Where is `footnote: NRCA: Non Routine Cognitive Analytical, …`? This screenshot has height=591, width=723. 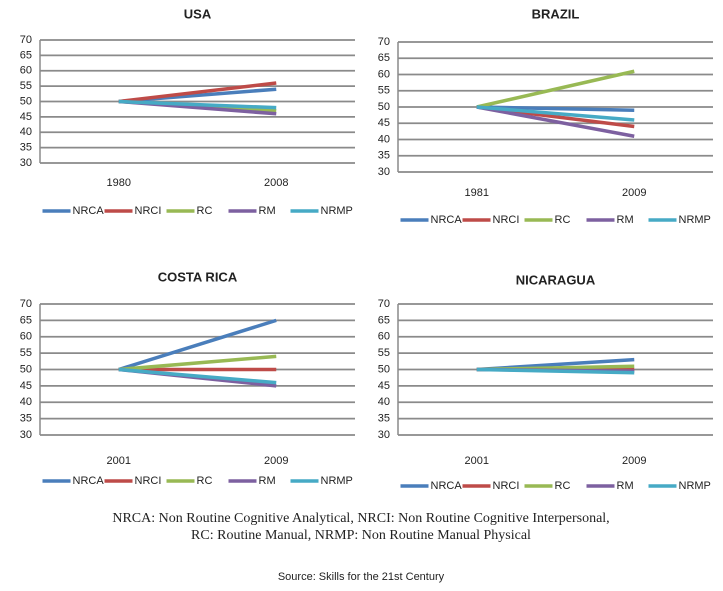
footnote: NRCA: Non Routine Cognitive Analytical, … is located at coordinates (360, 518).